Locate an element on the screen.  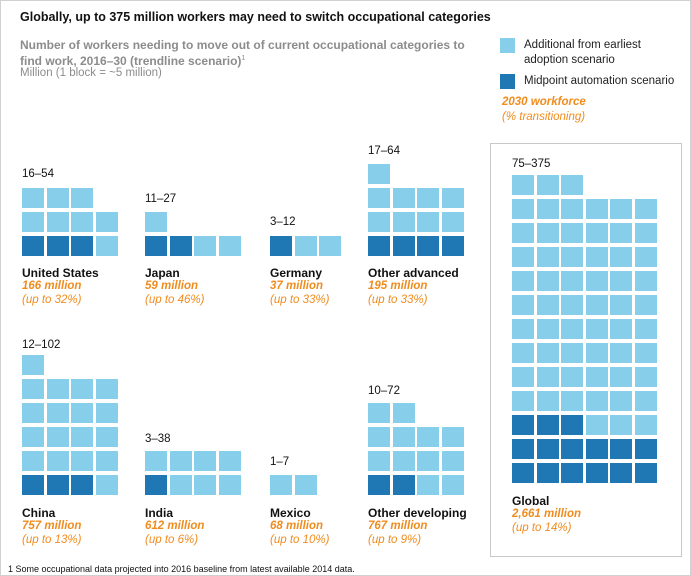
united-states-range-label: 16–54 is located at coordinates (38, 174).